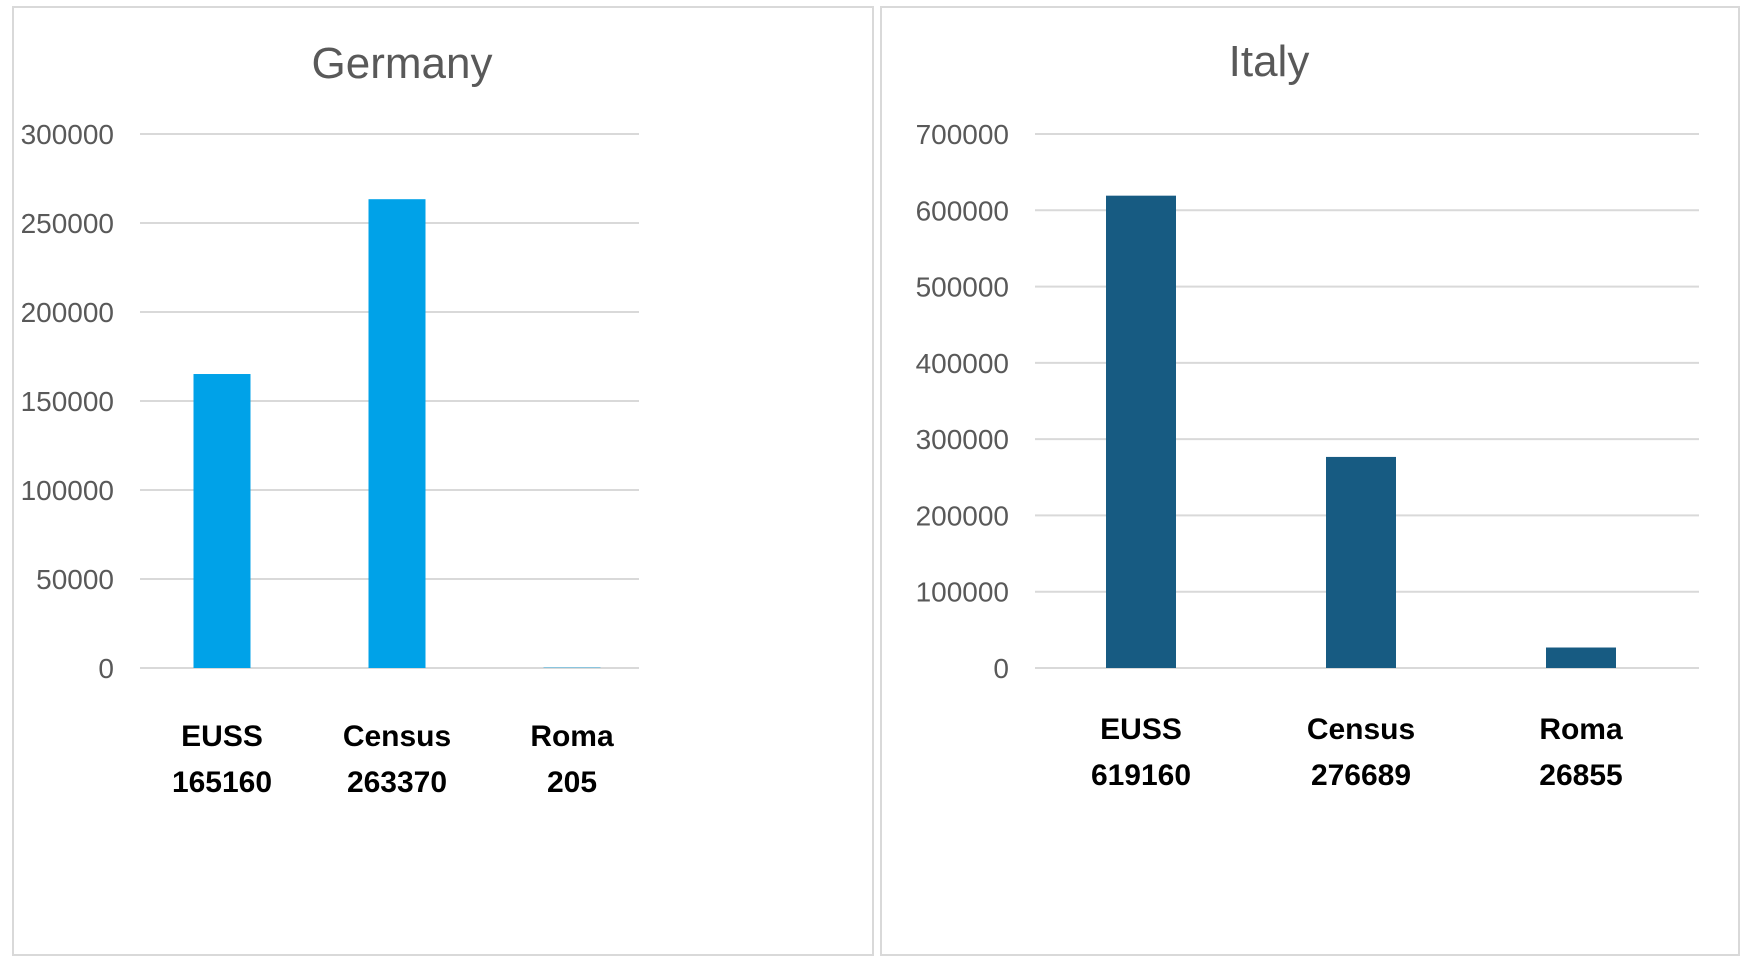 Image resolution: width=1747 pixels, height=956 pixels. I want to click on y-tick-label: 50000, so click(75, 579).